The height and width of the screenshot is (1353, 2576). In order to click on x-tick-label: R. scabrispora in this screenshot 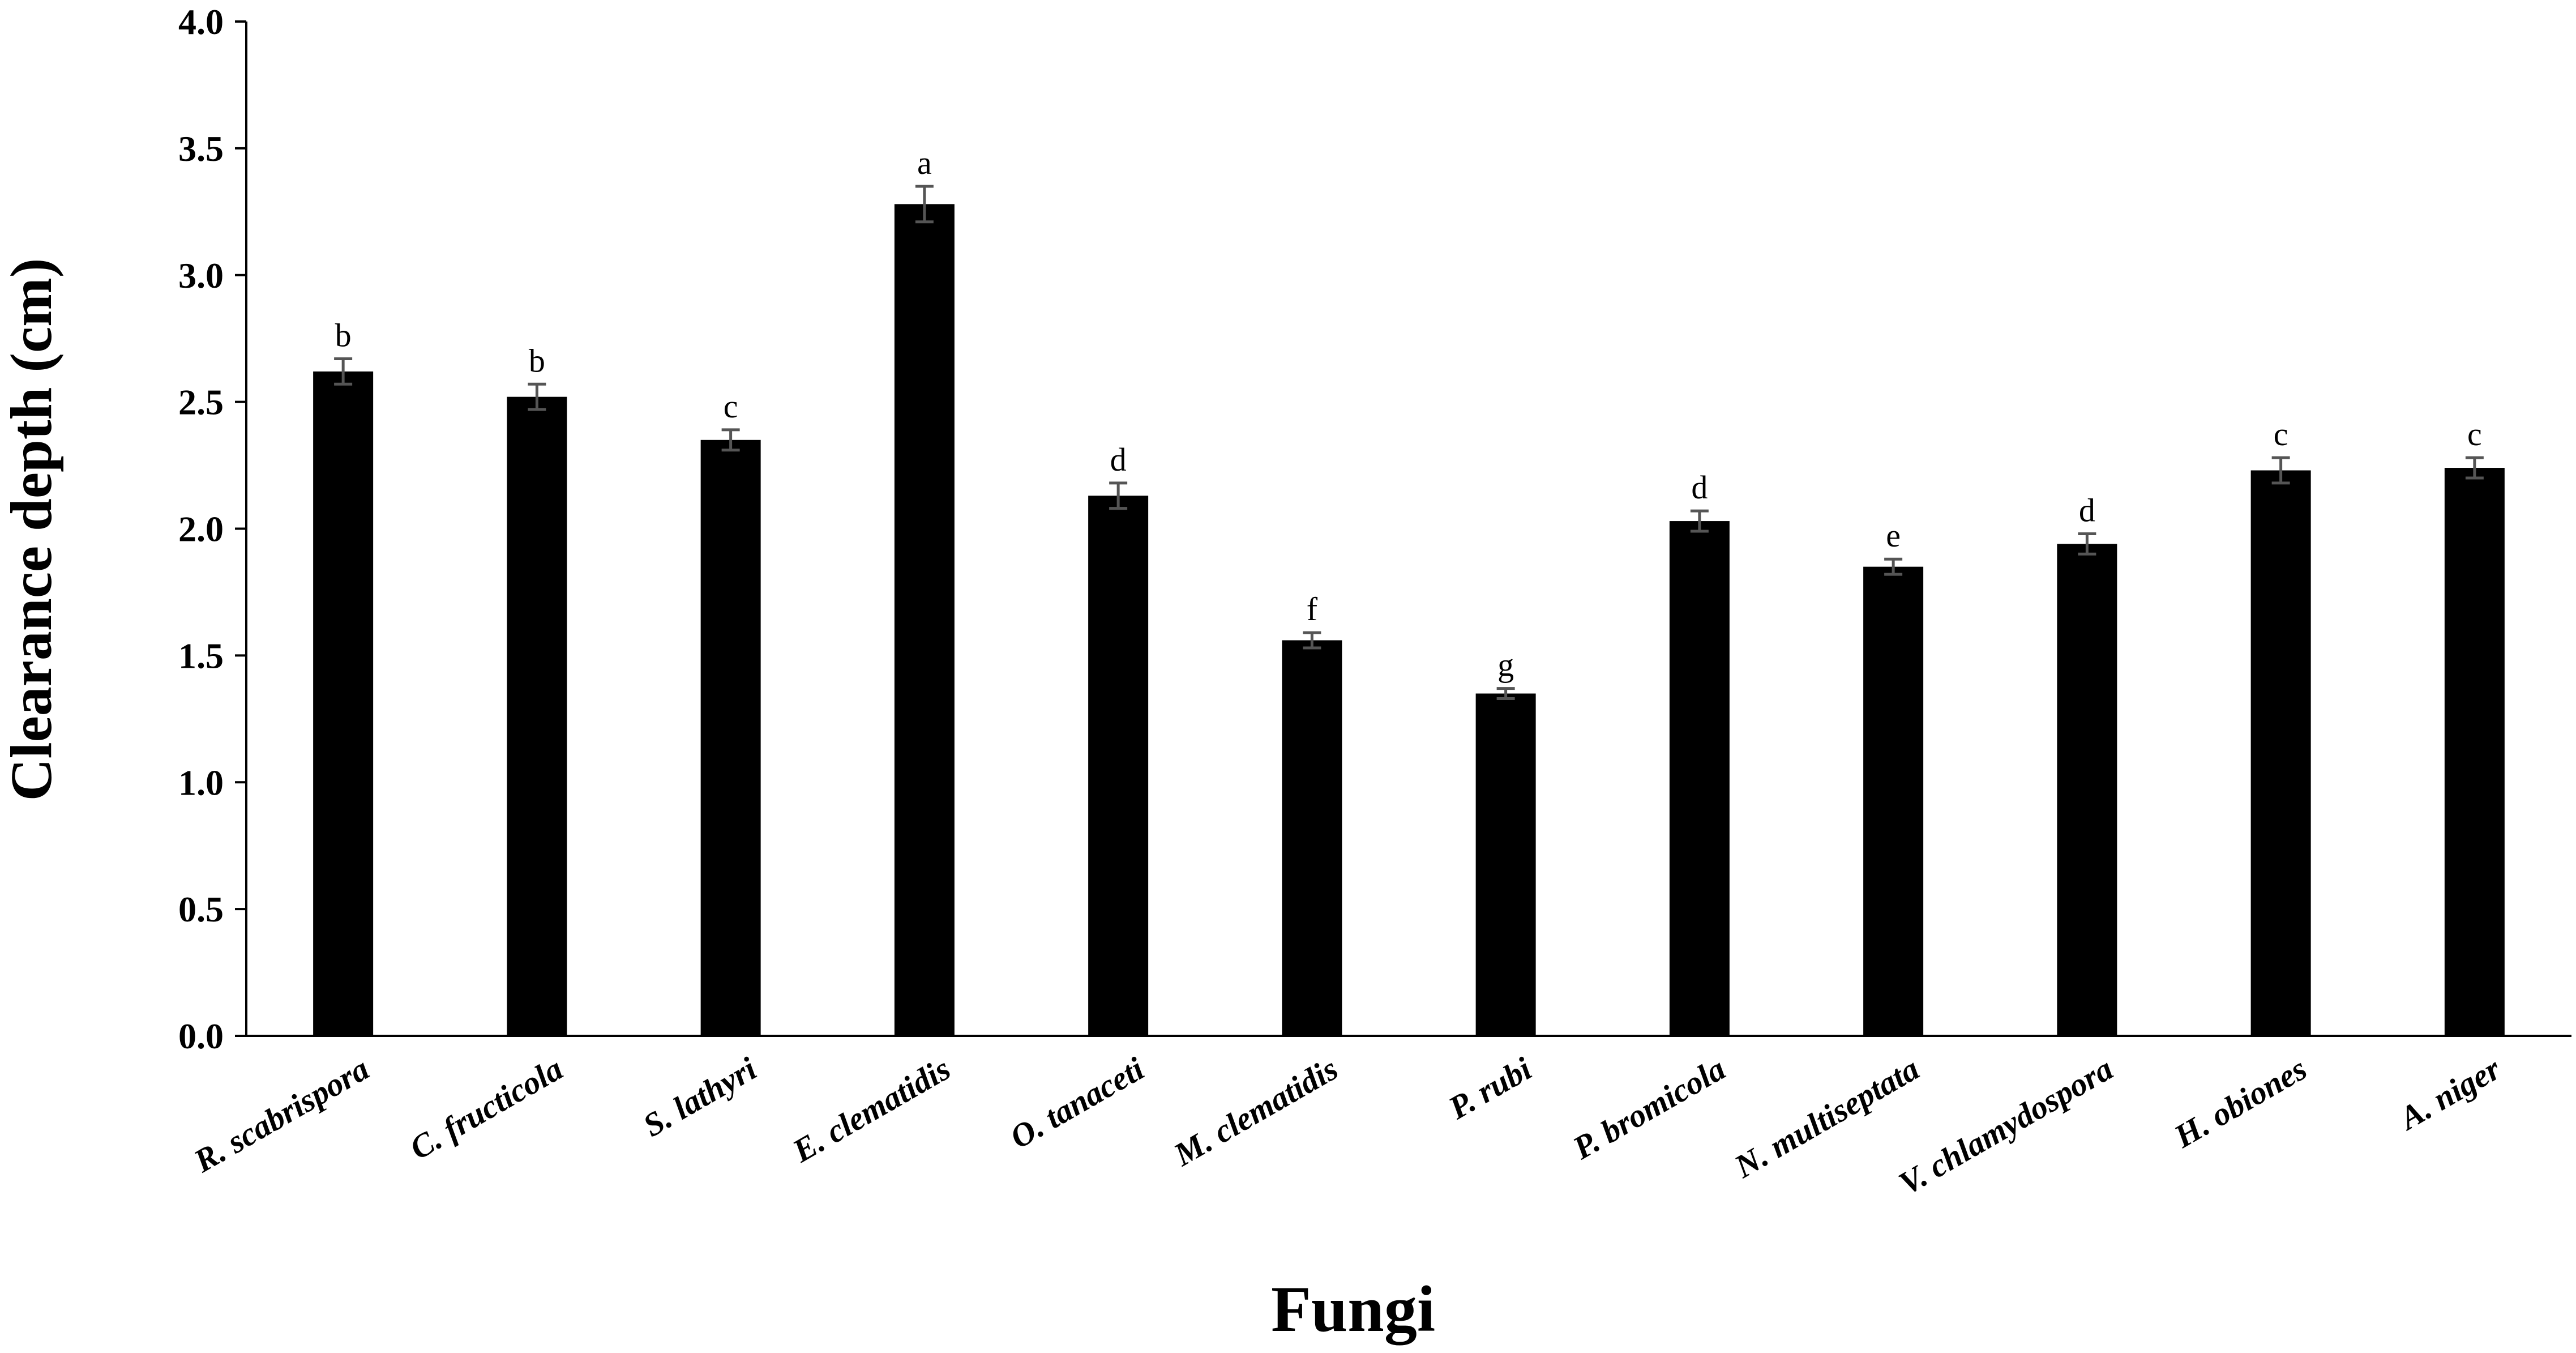, I will do `click(281, 1115)`.